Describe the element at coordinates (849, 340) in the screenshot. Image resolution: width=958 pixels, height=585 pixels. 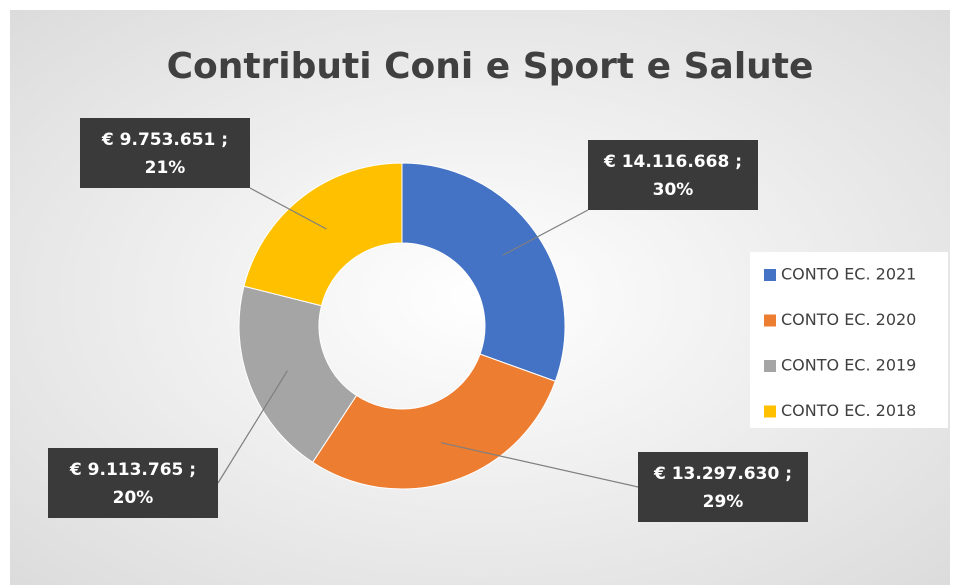
I see `legend-box` at that location.